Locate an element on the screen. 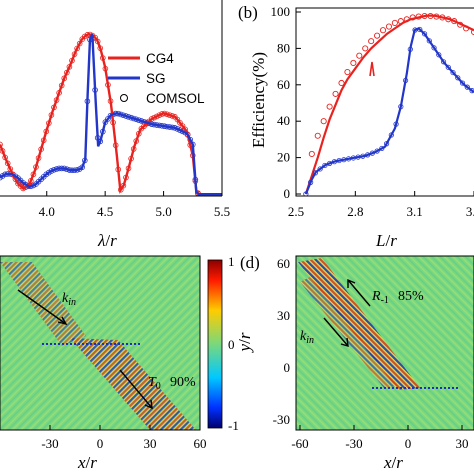  panel-a-x-label: λ/r is located at coordinates (107, 240).